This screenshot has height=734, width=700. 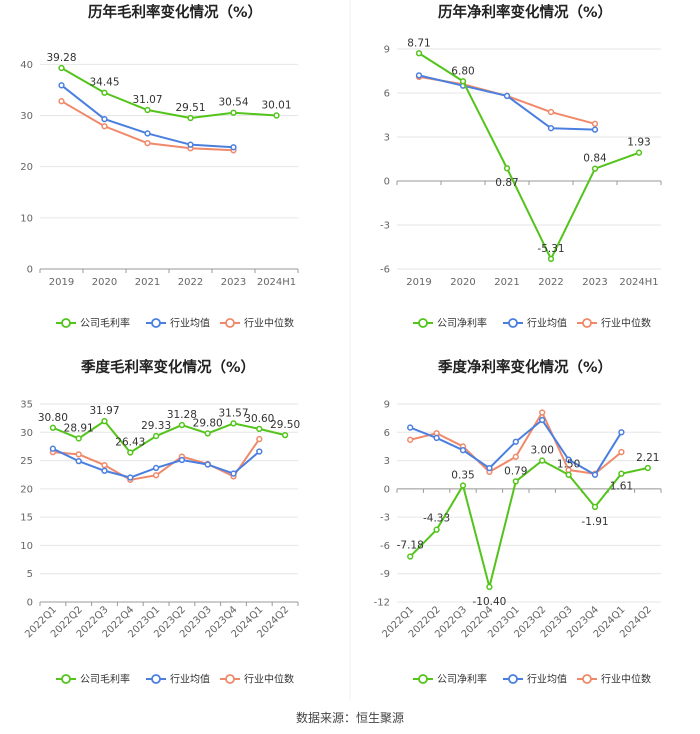 I want to click on y-tick-label: 9, so click(x=387, y=50).